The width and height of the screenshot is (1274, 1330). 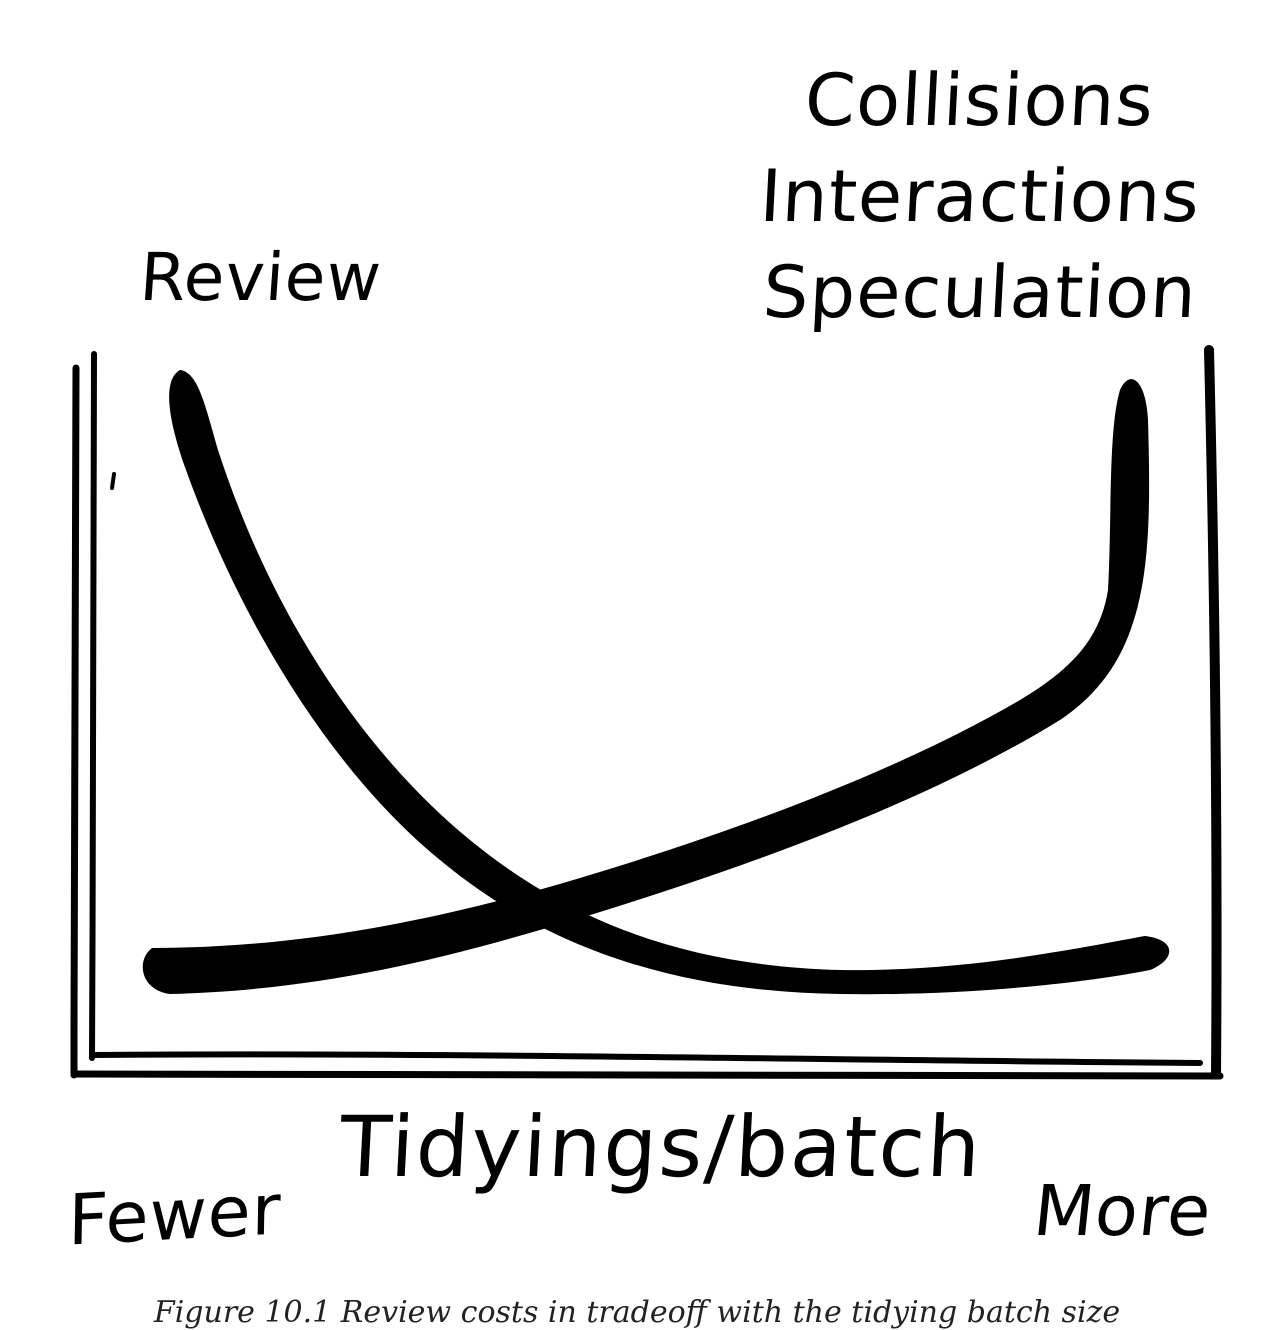 I want to click on right-axis-line, so click(x=1213, y=712).